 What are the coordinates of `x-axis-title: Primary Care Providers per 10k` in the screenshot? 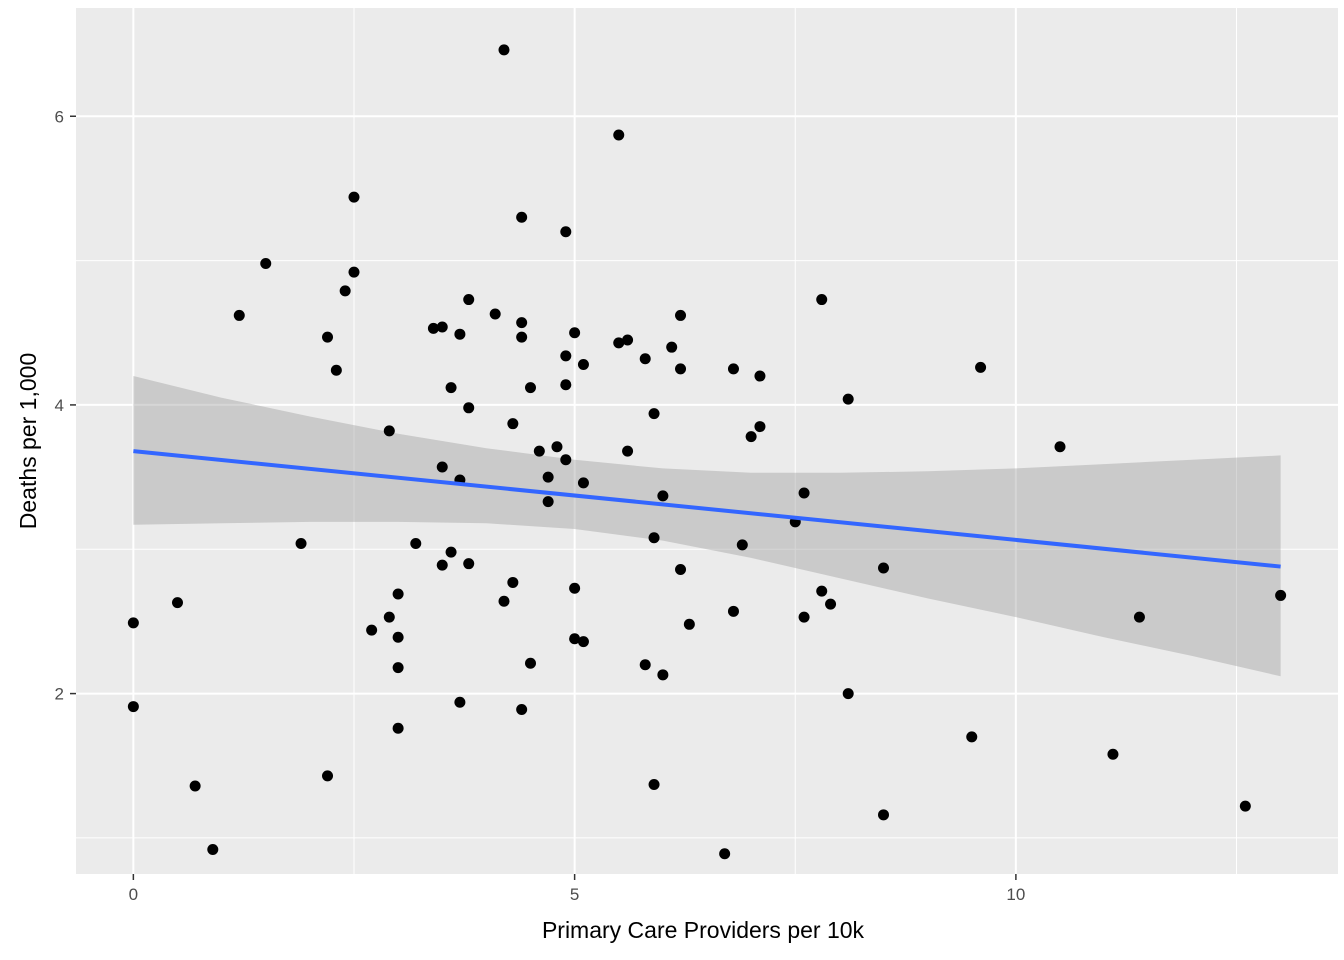 It's located at (703, 930).